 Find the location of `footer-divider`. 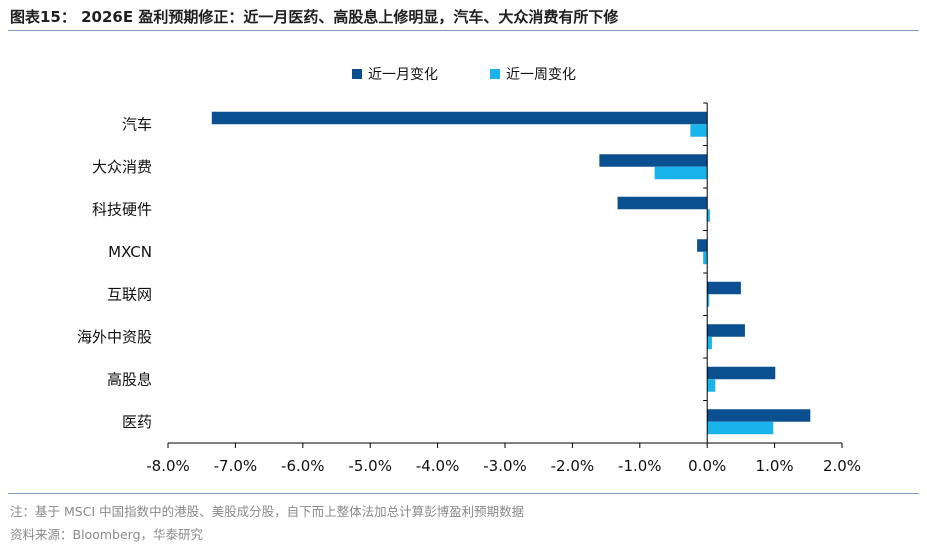

footer-divider is located at coordinates (463, 493).